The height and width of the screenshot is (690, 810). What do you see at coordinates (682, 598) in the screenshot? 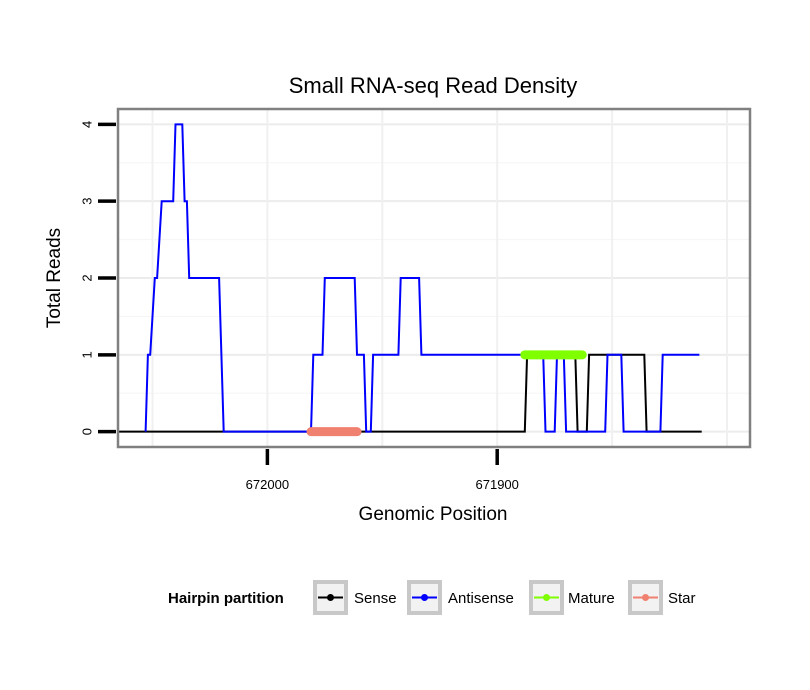
I see `legend-label-star: Star` at bounding box center [682, 598].